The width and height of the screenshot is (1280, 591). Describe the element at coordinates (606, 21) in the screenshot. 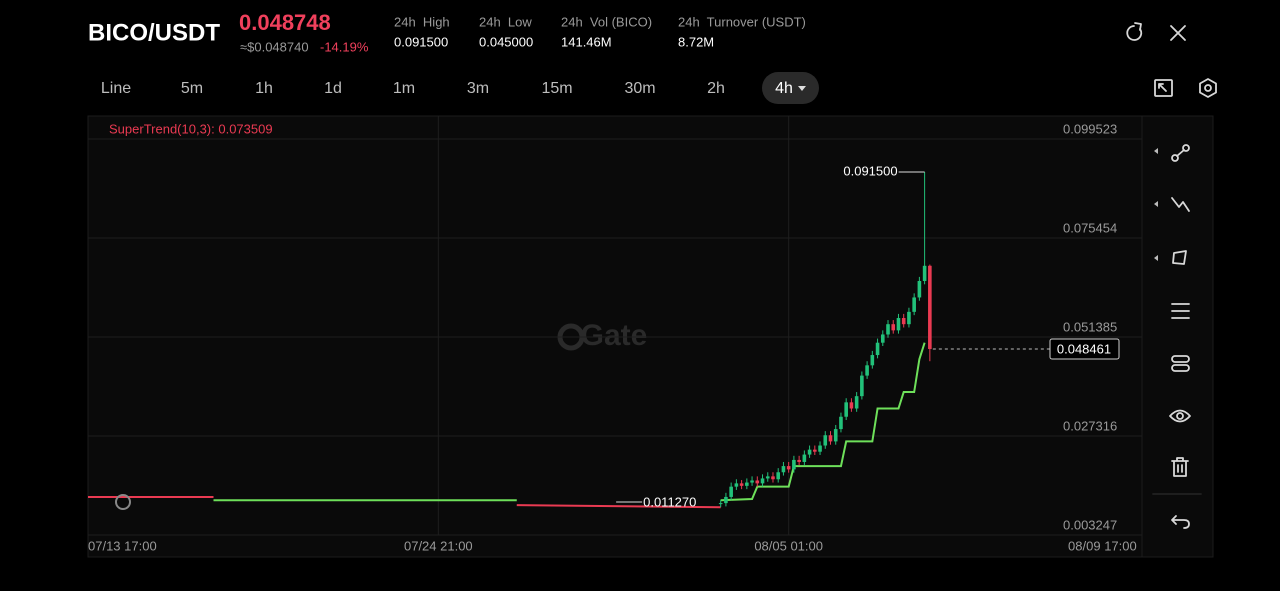

I see `stat-label: 24h Vol (BICO)` at that location.